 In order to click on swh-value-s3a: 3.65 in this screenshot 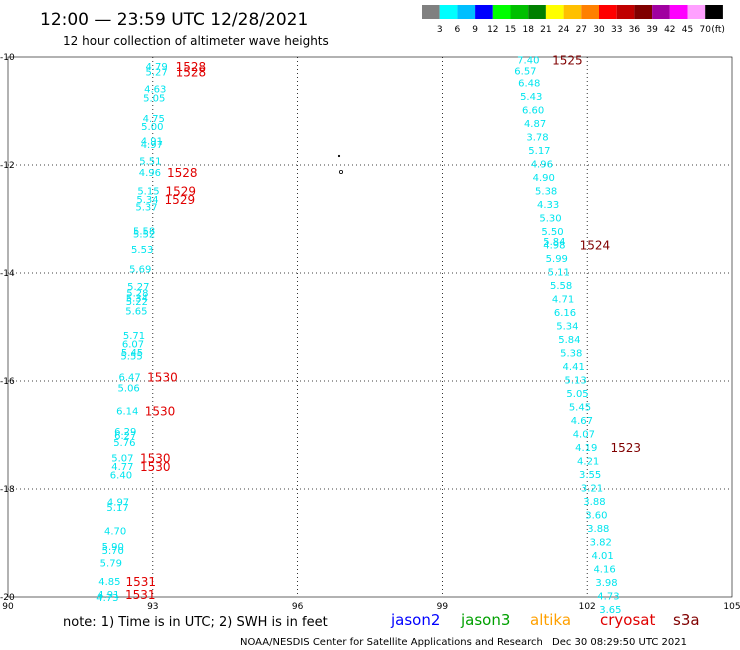, I will do `click(610, 610)`.